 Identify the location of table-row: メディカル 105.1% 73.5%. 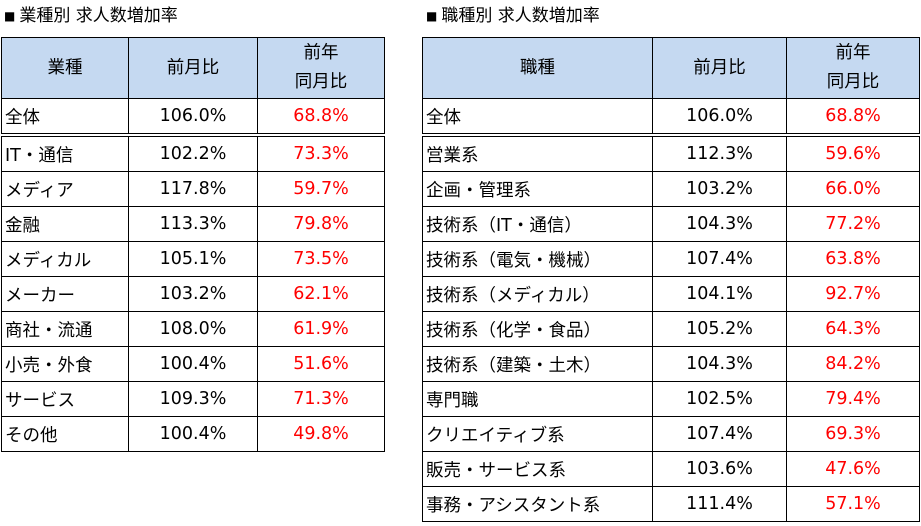
(193, 259).